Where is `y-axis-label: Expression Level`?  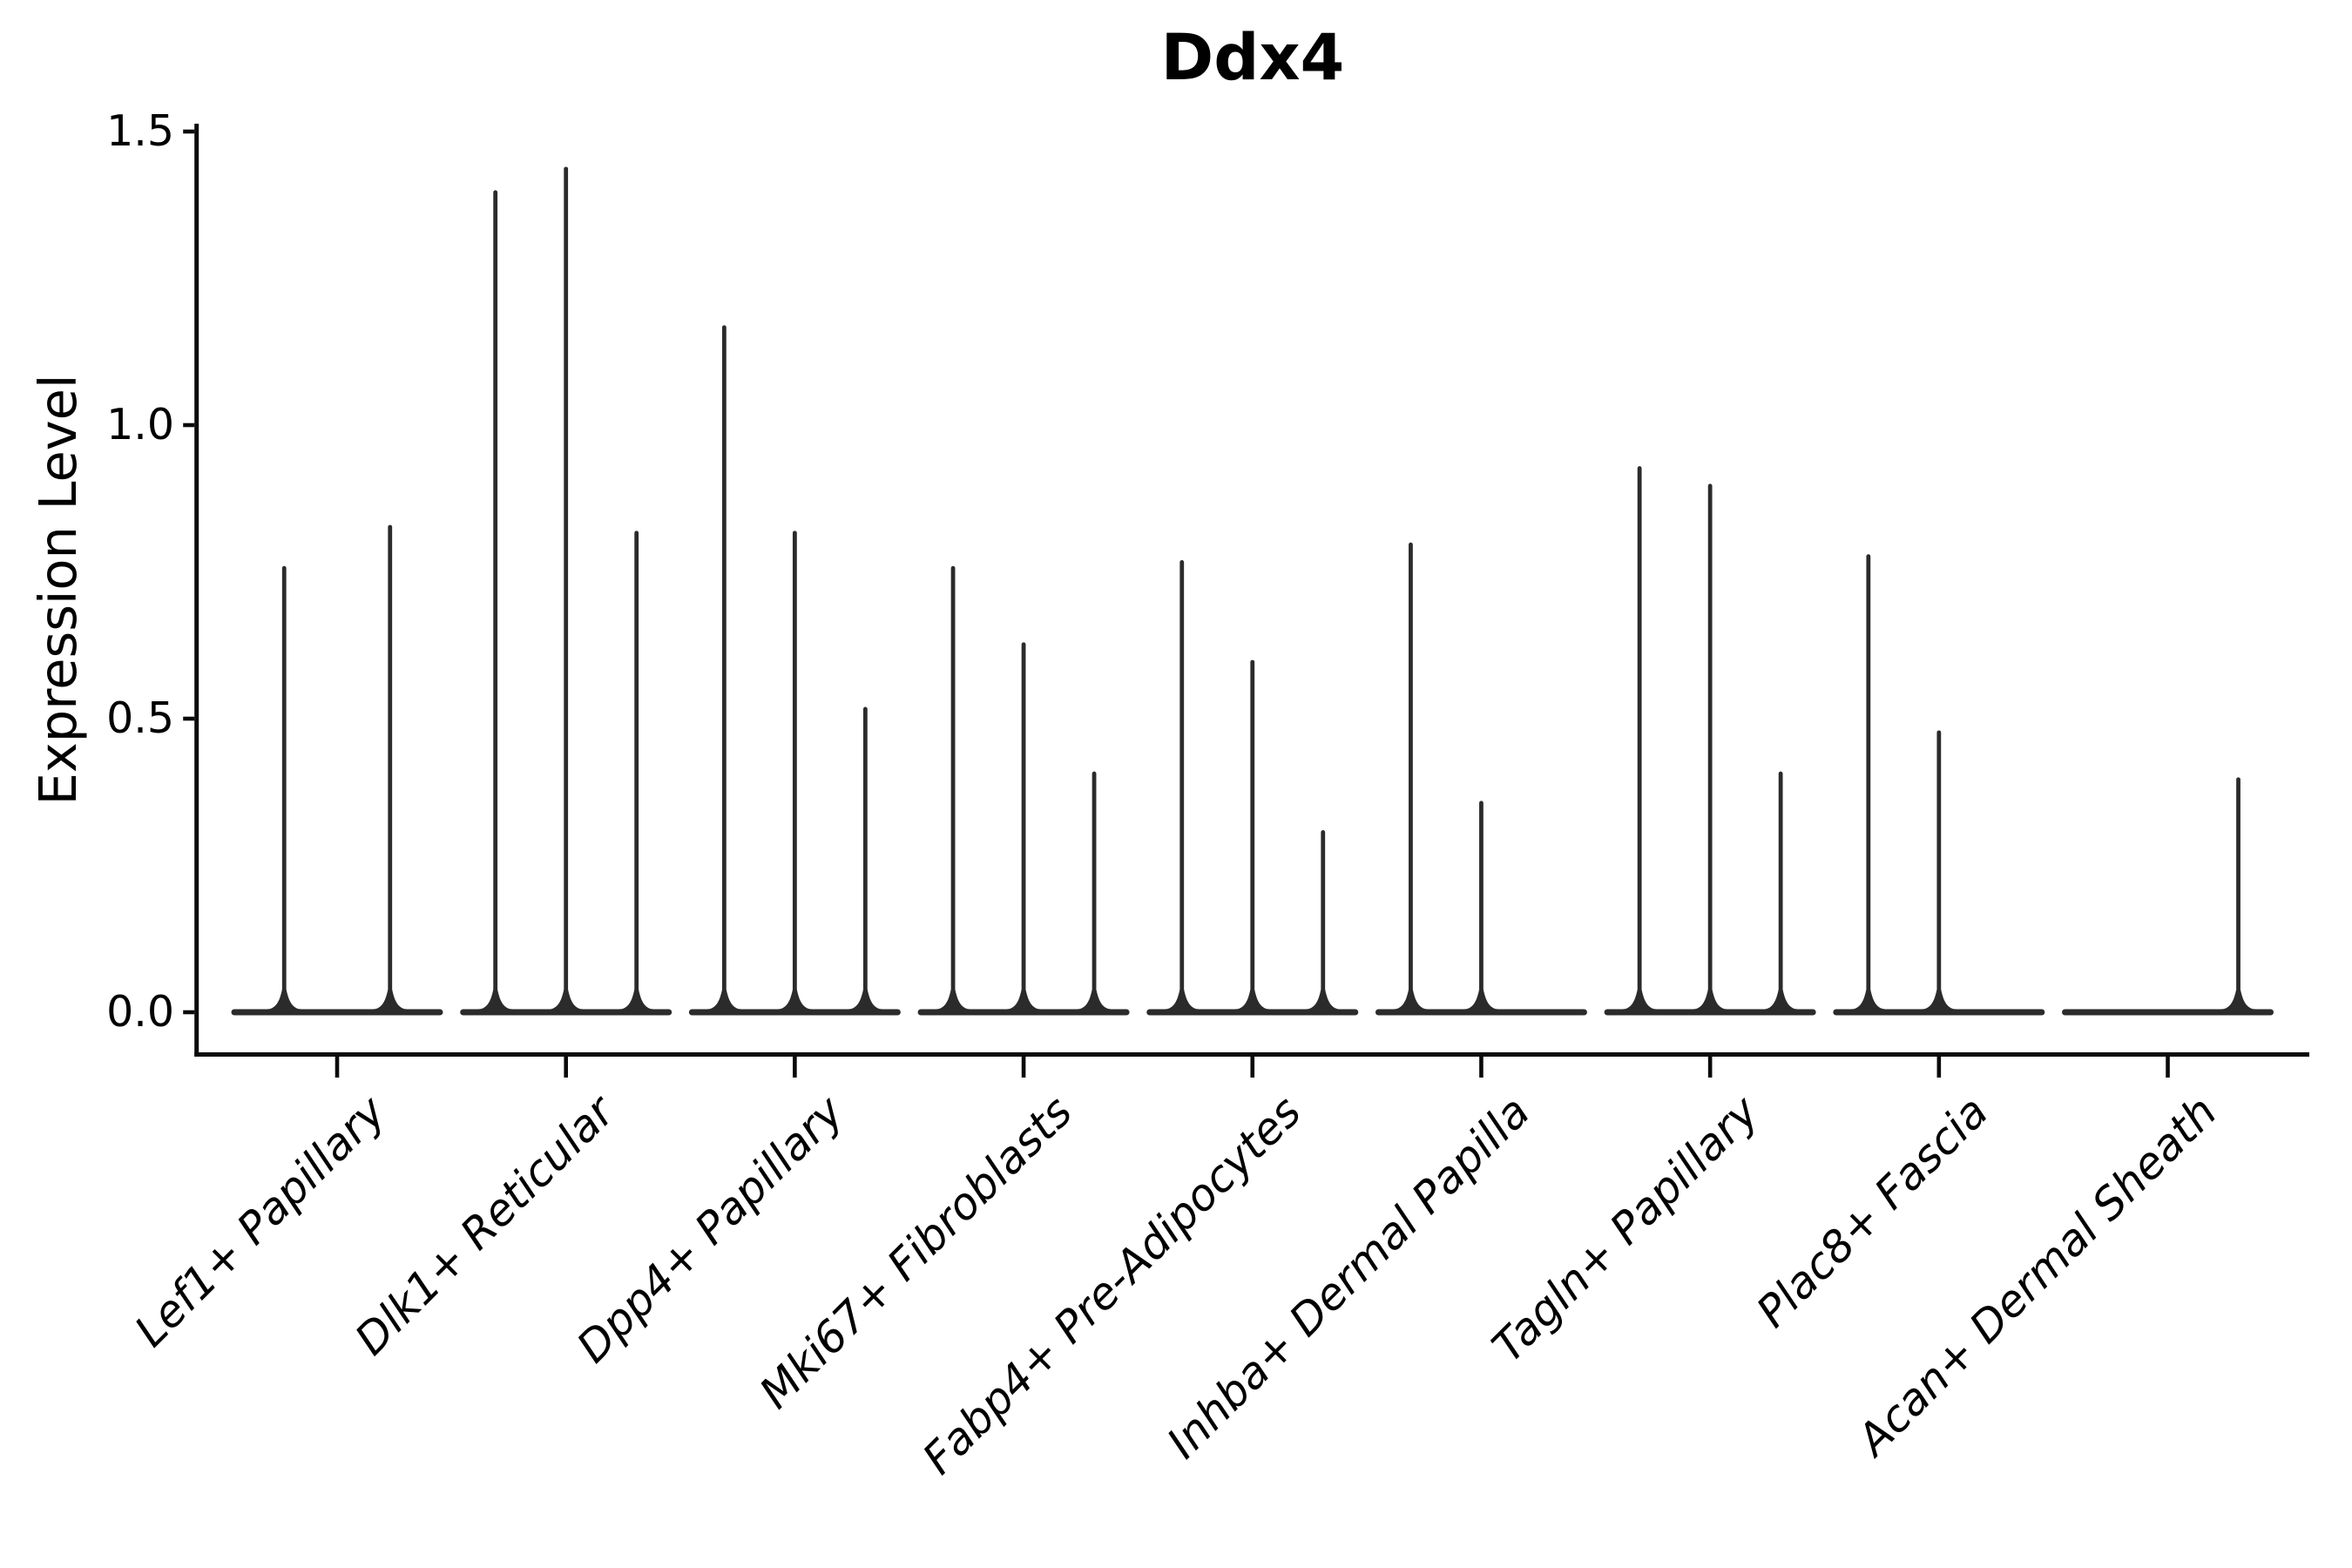
y-axis-label: Expression Level is located at coordinates (58, 590).